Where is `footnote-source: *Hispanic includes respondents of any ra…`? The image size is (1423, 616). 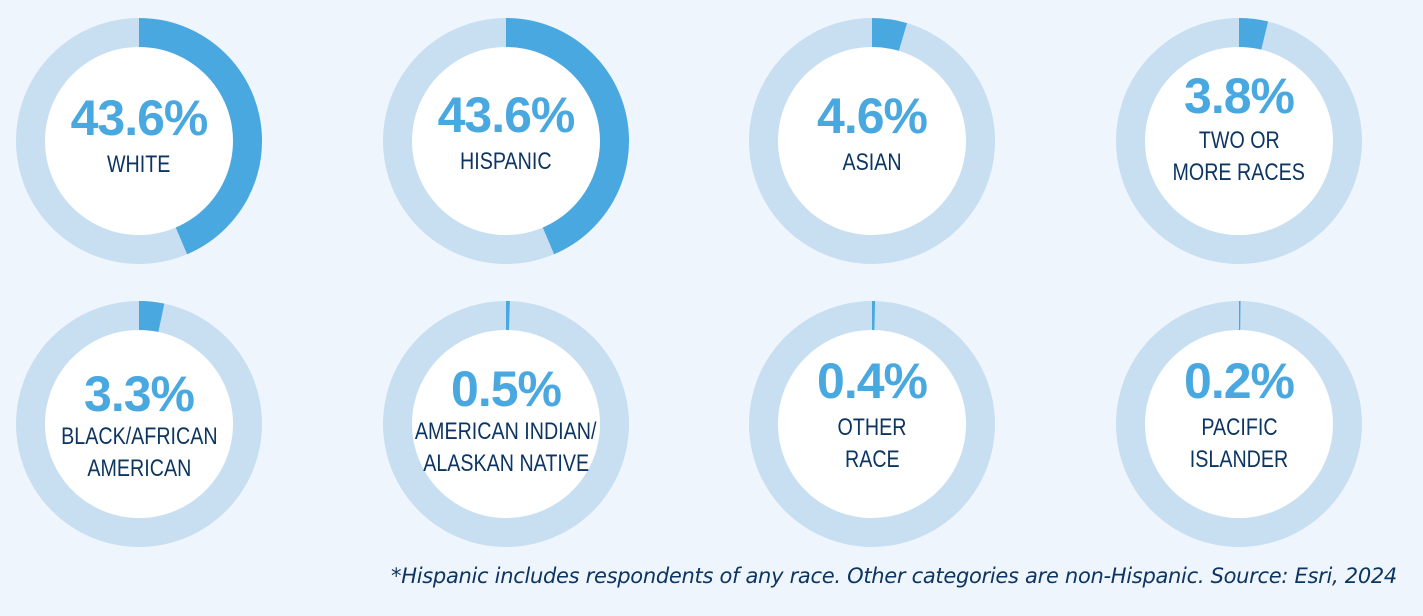 footnote-source: *Hispanic includes respondents of any ra… is located at coordinates (894, 576).